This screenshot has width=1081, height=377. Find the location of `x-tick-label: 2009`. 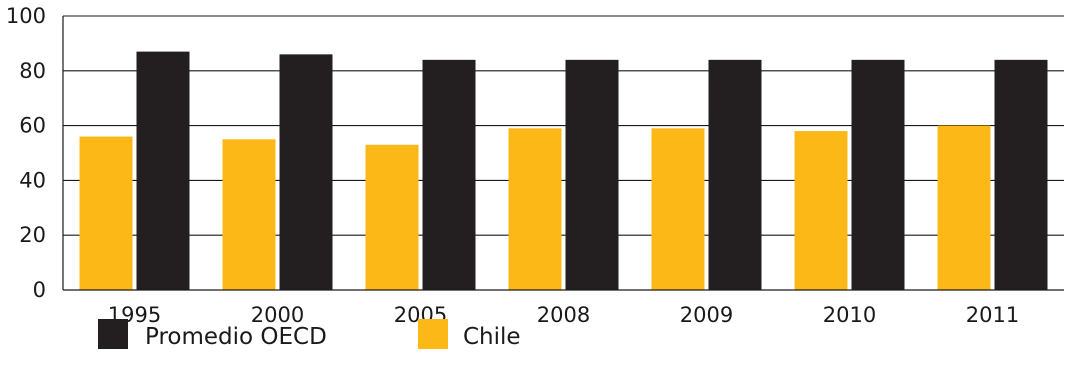

x-tick-label: 2009 is located at coordinates (706, 315).